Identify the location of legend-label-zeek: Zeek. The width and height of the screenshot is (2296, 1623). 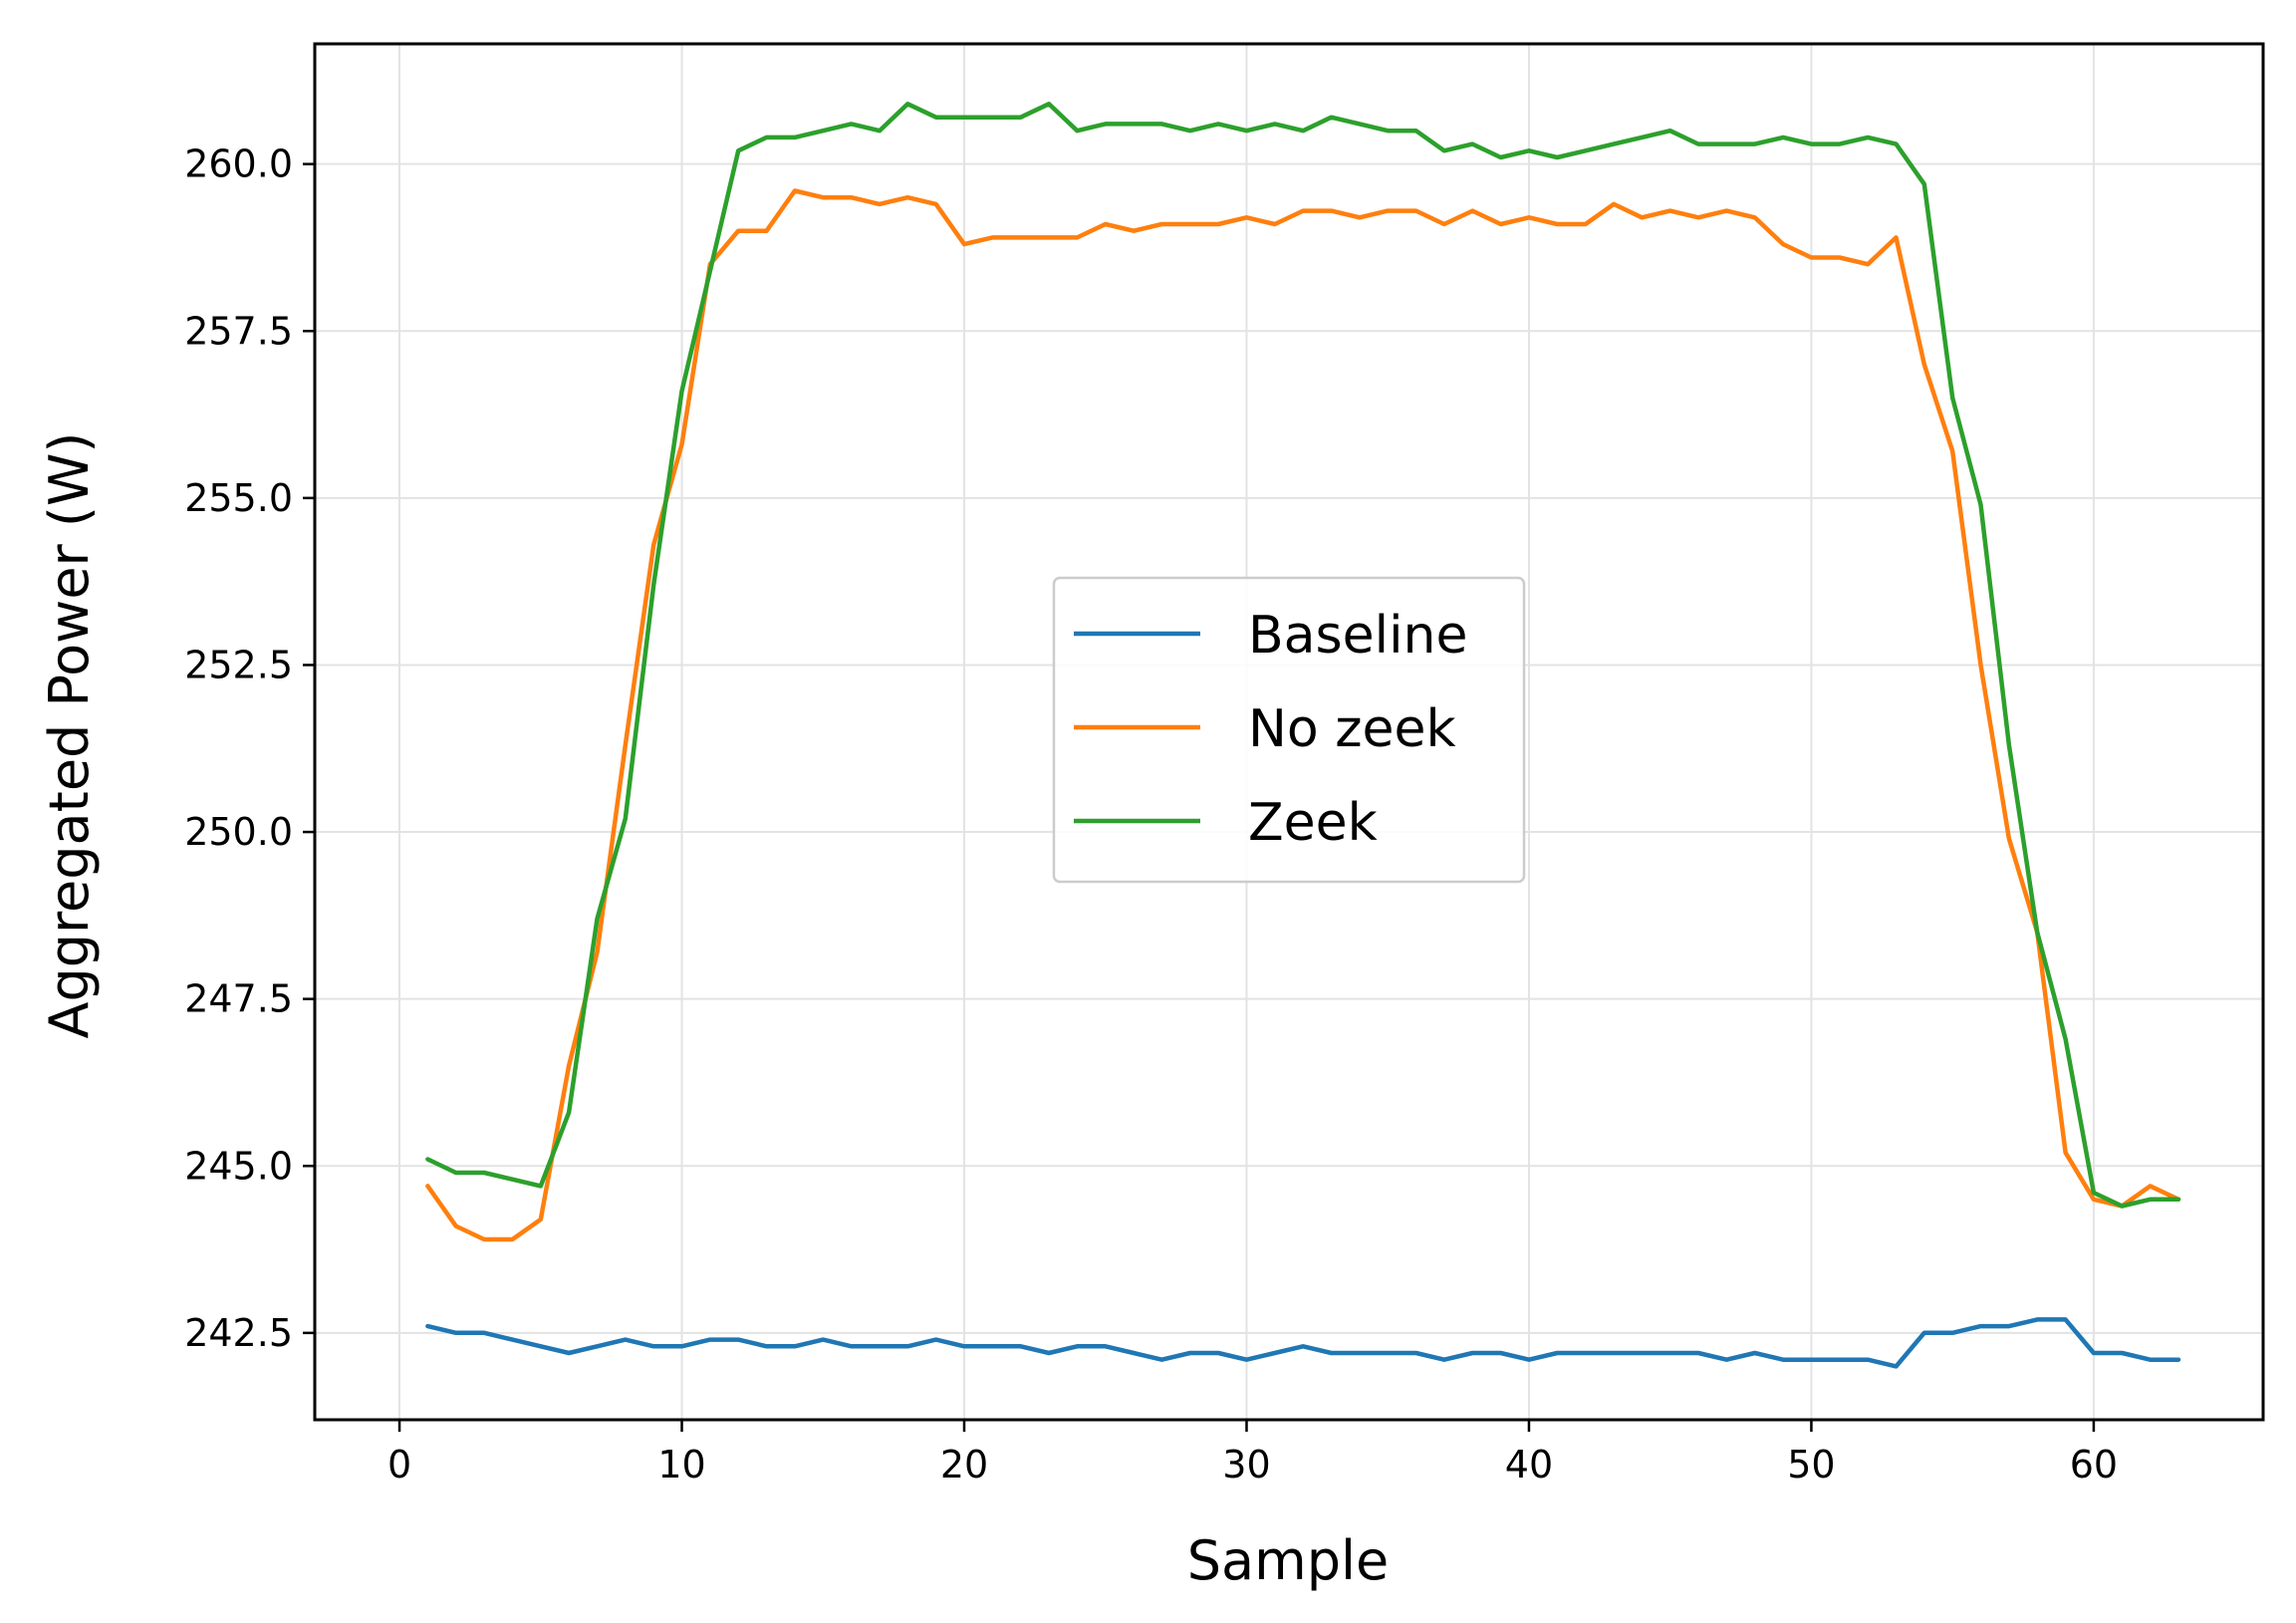
(1313, 823).